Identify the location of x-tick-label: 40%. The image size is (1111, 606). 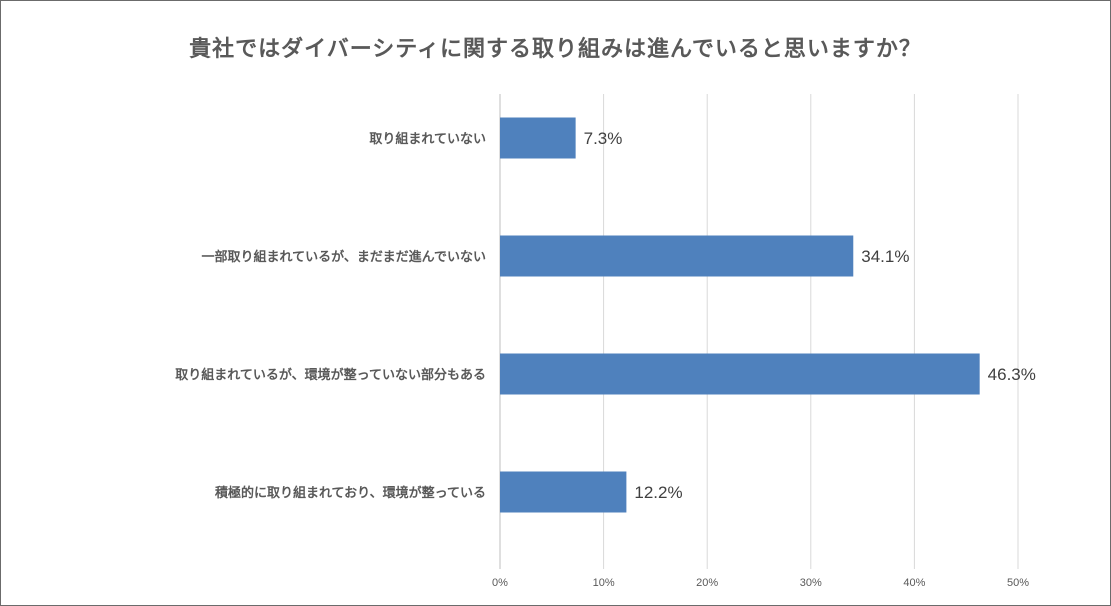
(914, 583).